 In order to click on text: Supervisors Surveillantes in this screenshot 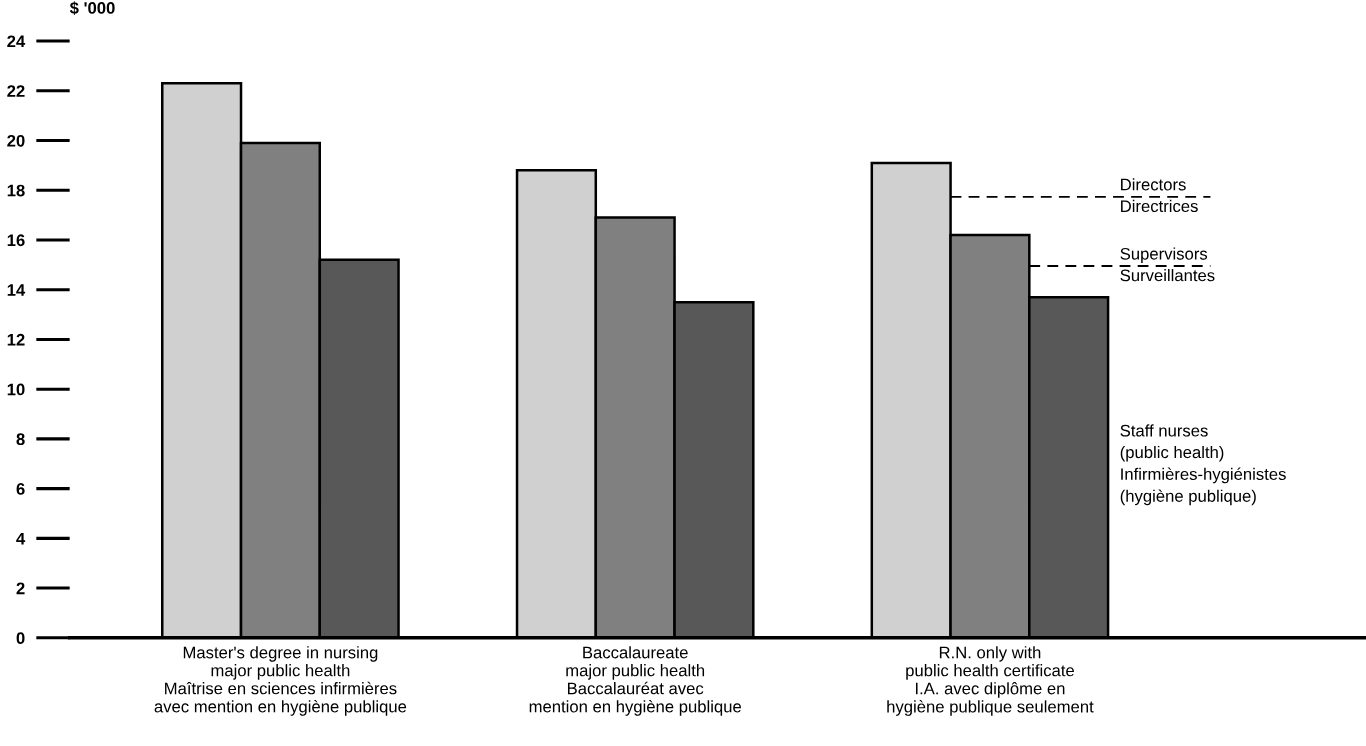, I will do `click(1167, 264)`.